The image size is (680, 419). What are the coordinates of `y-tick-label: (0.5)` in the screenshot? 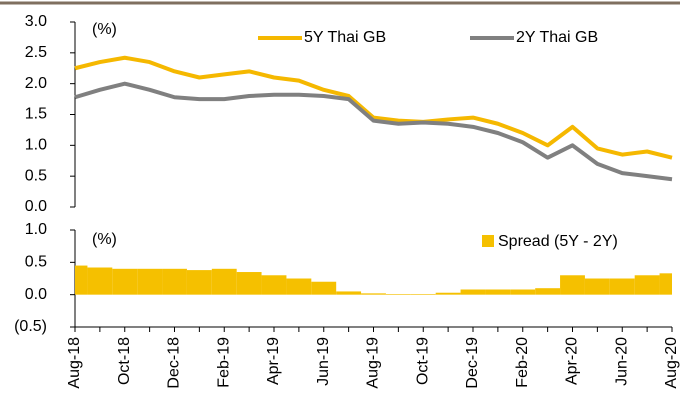 It's located at (30, 326).